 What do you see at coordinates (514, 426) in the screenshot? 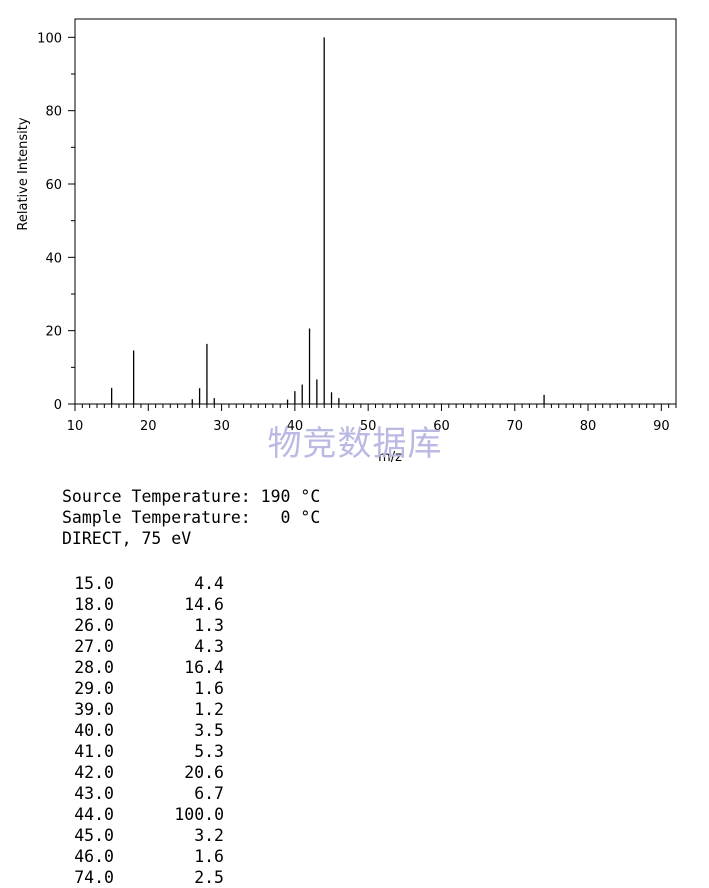
I see `x-tick-label: 70` at bounding box center [514, 426].